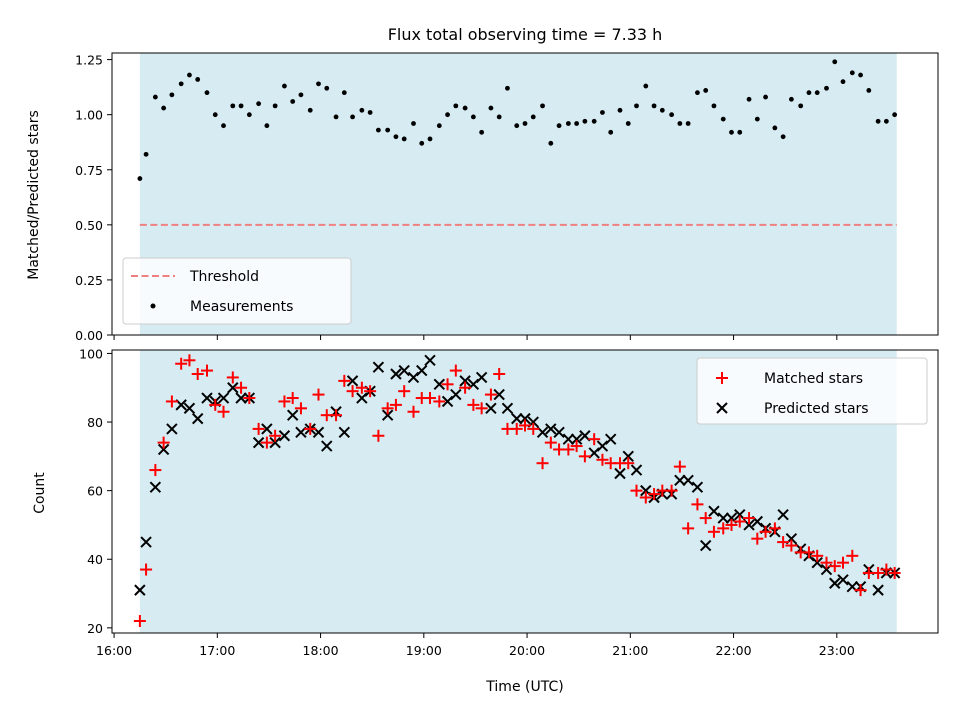 The height and width of the screenshot is (720, 960). I want to click on y-tick-label: 0.00, so click(89, 335).